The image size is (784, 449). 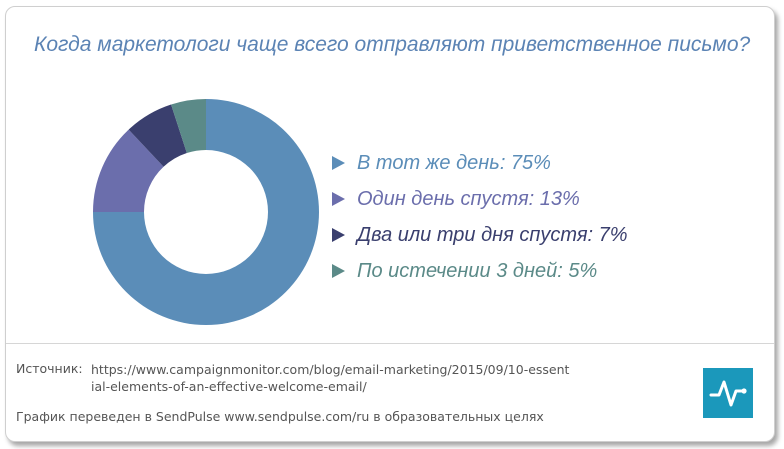 I want to click on source-label: Источник:, so click(x=49, y=368).